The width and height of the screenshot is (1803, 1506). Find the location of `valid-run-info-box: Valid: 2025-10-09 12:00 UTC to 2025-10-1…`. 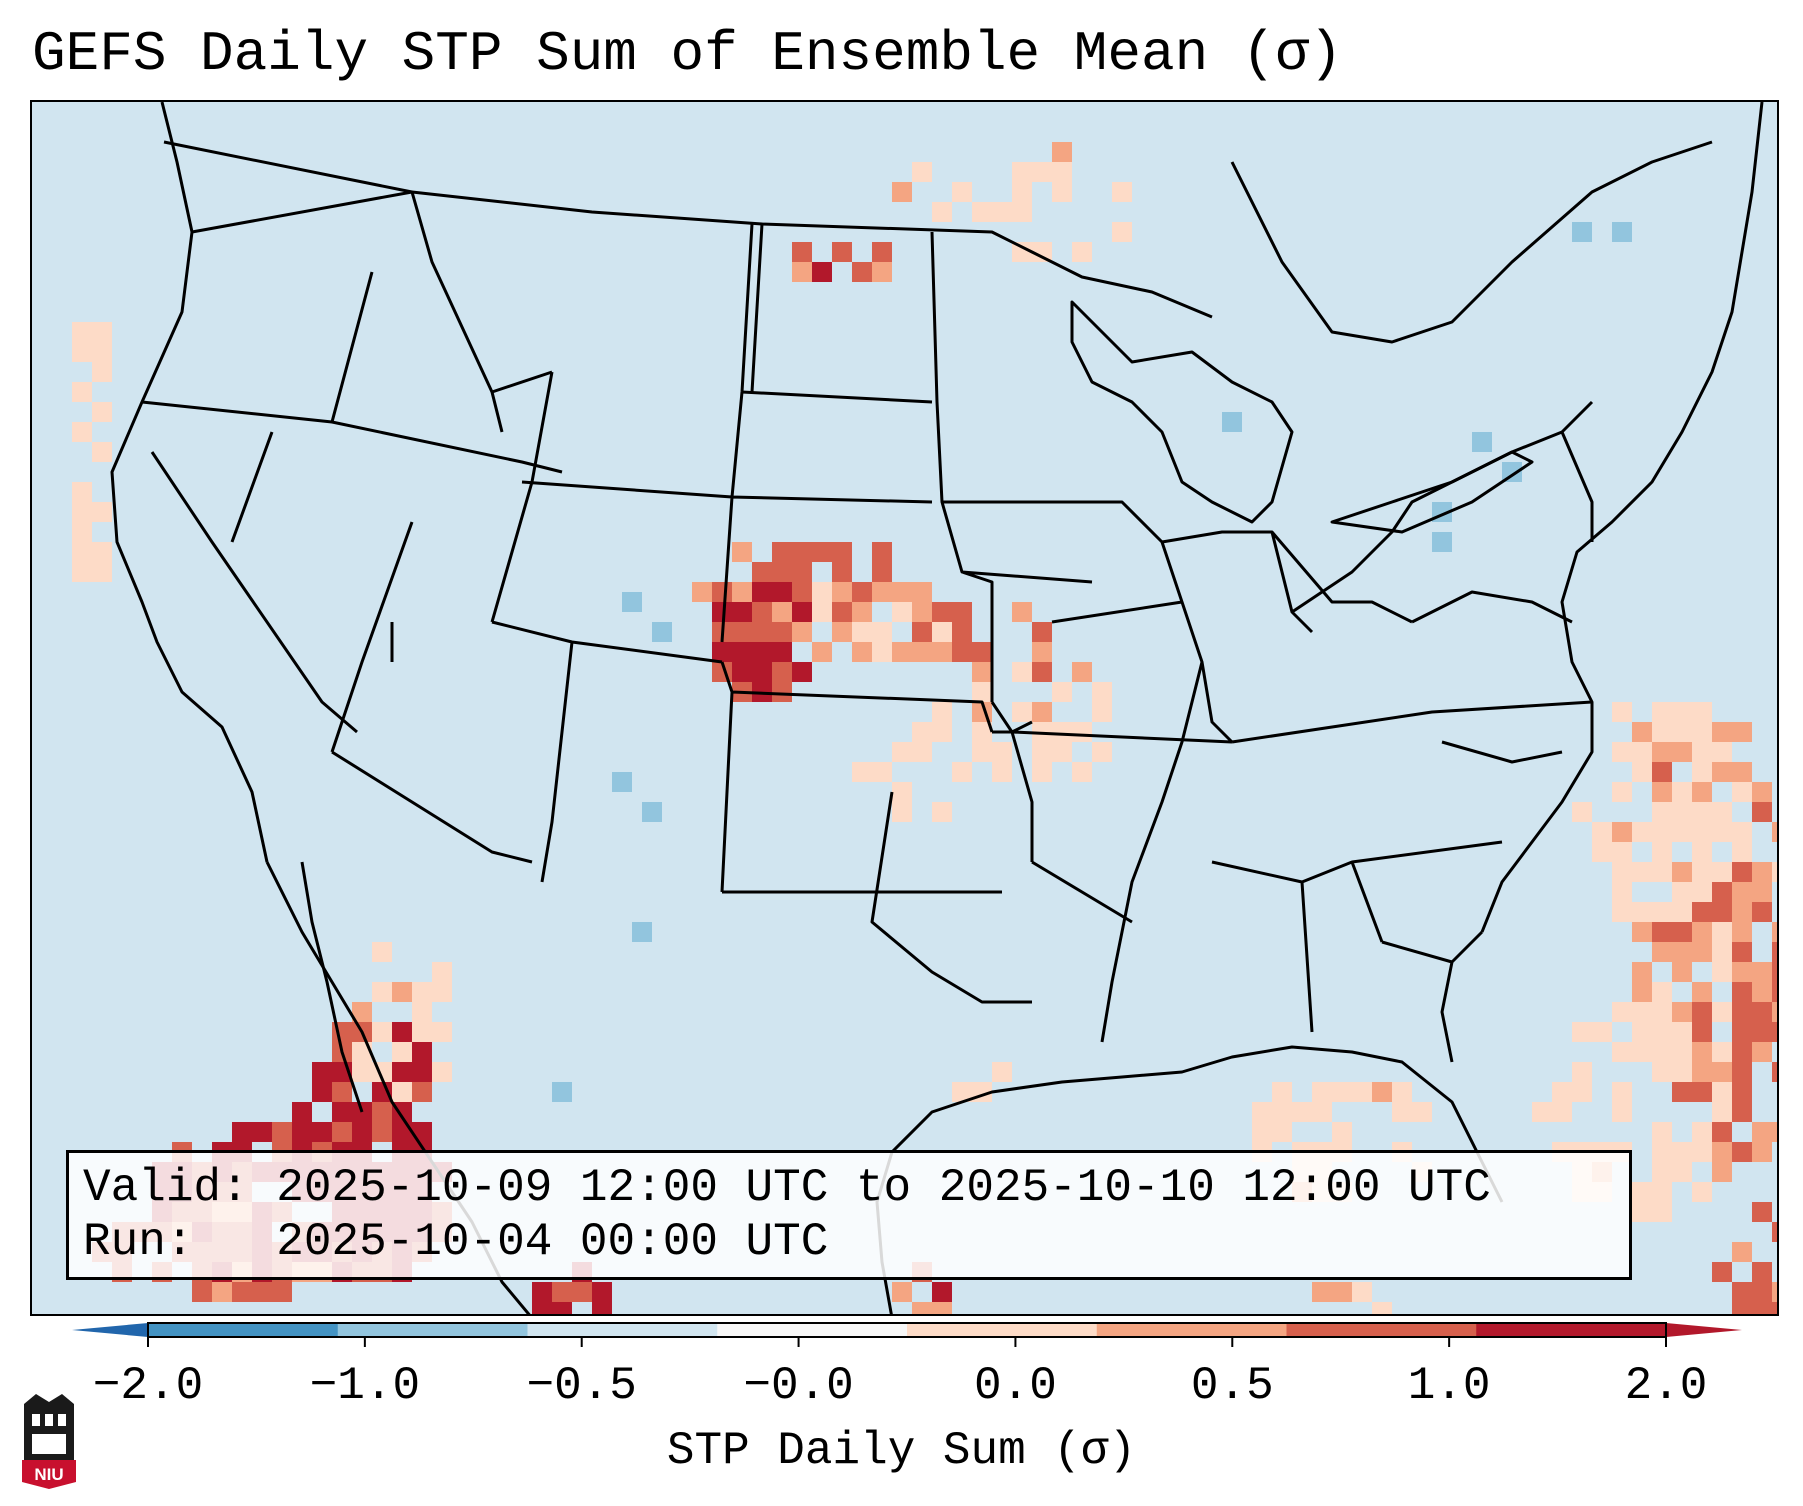

valid-run-info-box: Valid: 2025-10-09 12:00 UTC to 2025-10-1… is located at coordinates (849, 1215).